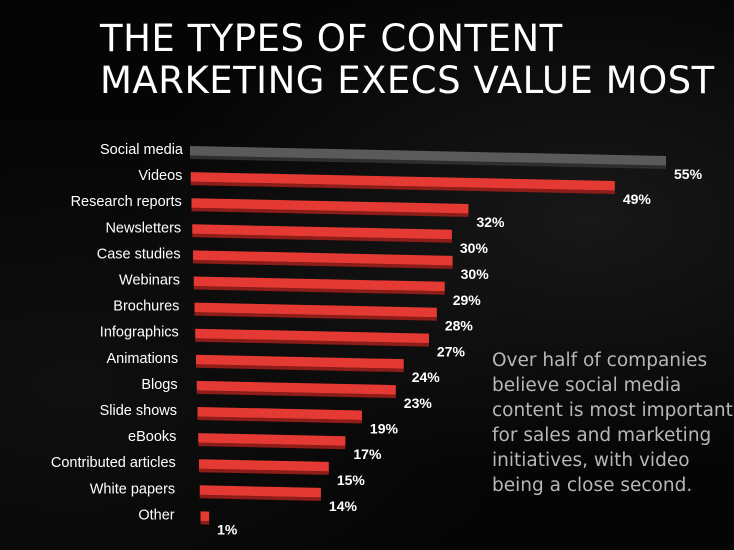 The image size is (734, 550). What do you see at coordinates (138, 411) in the screenshot?
I see `category-label-slide-shows: Slide shows` at bounding box center [138, 411].